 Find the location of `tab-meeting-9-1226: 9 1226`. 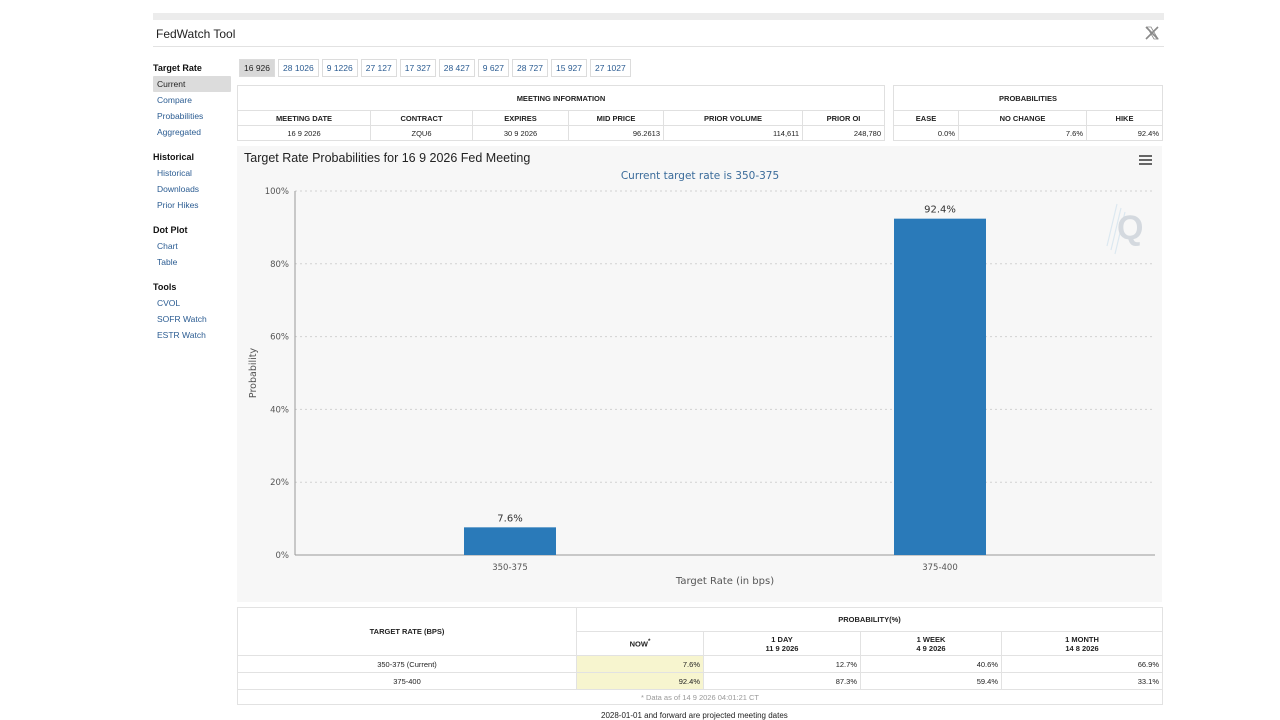

tab-meeting-9-1226: 9 1226 is located at coordinates (339, 68).